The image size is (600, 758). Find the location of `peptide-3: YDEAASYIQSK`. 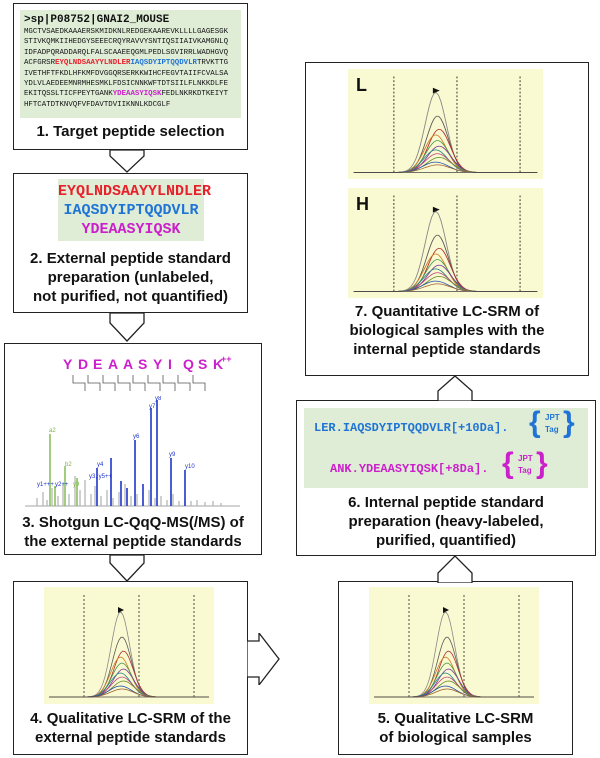

peptide-3: YDEAASYIQSK is located at coordinates (131, 229).